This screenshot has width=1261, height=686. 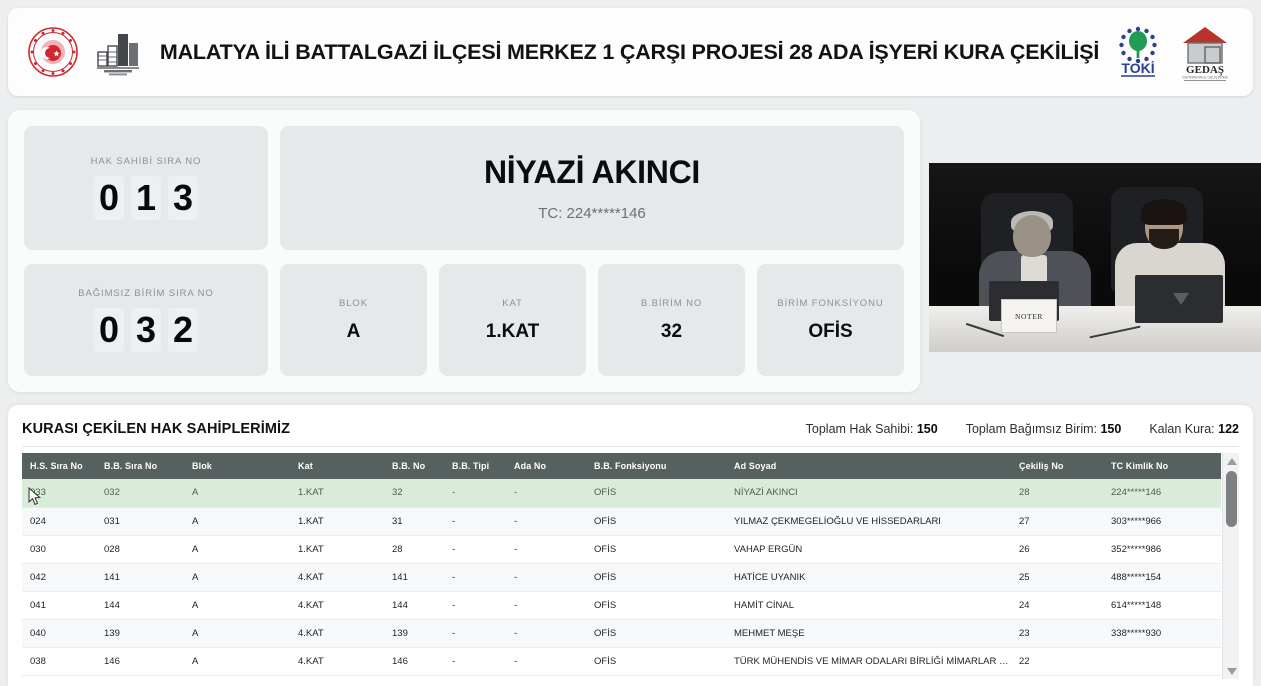 What do you see at coordinates (1231, 671) in the screenshot?
I see `scroll-down-arrow-icon` at bounding box center [1231, 671].